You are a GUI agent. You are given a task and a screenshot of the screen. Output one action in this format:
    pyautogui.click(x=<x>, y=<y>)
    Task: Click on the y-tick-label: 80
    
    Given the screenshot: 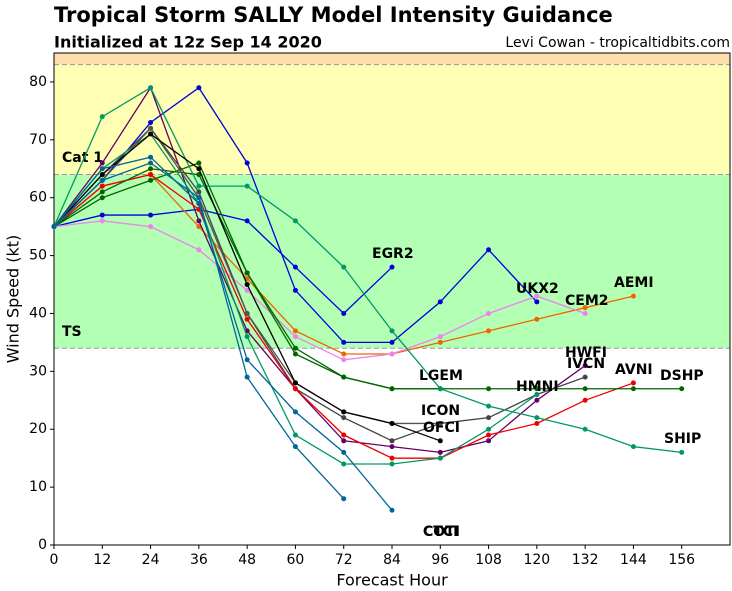 What is the action you would take?
    pyautogui.click(x=38, y=82)
    